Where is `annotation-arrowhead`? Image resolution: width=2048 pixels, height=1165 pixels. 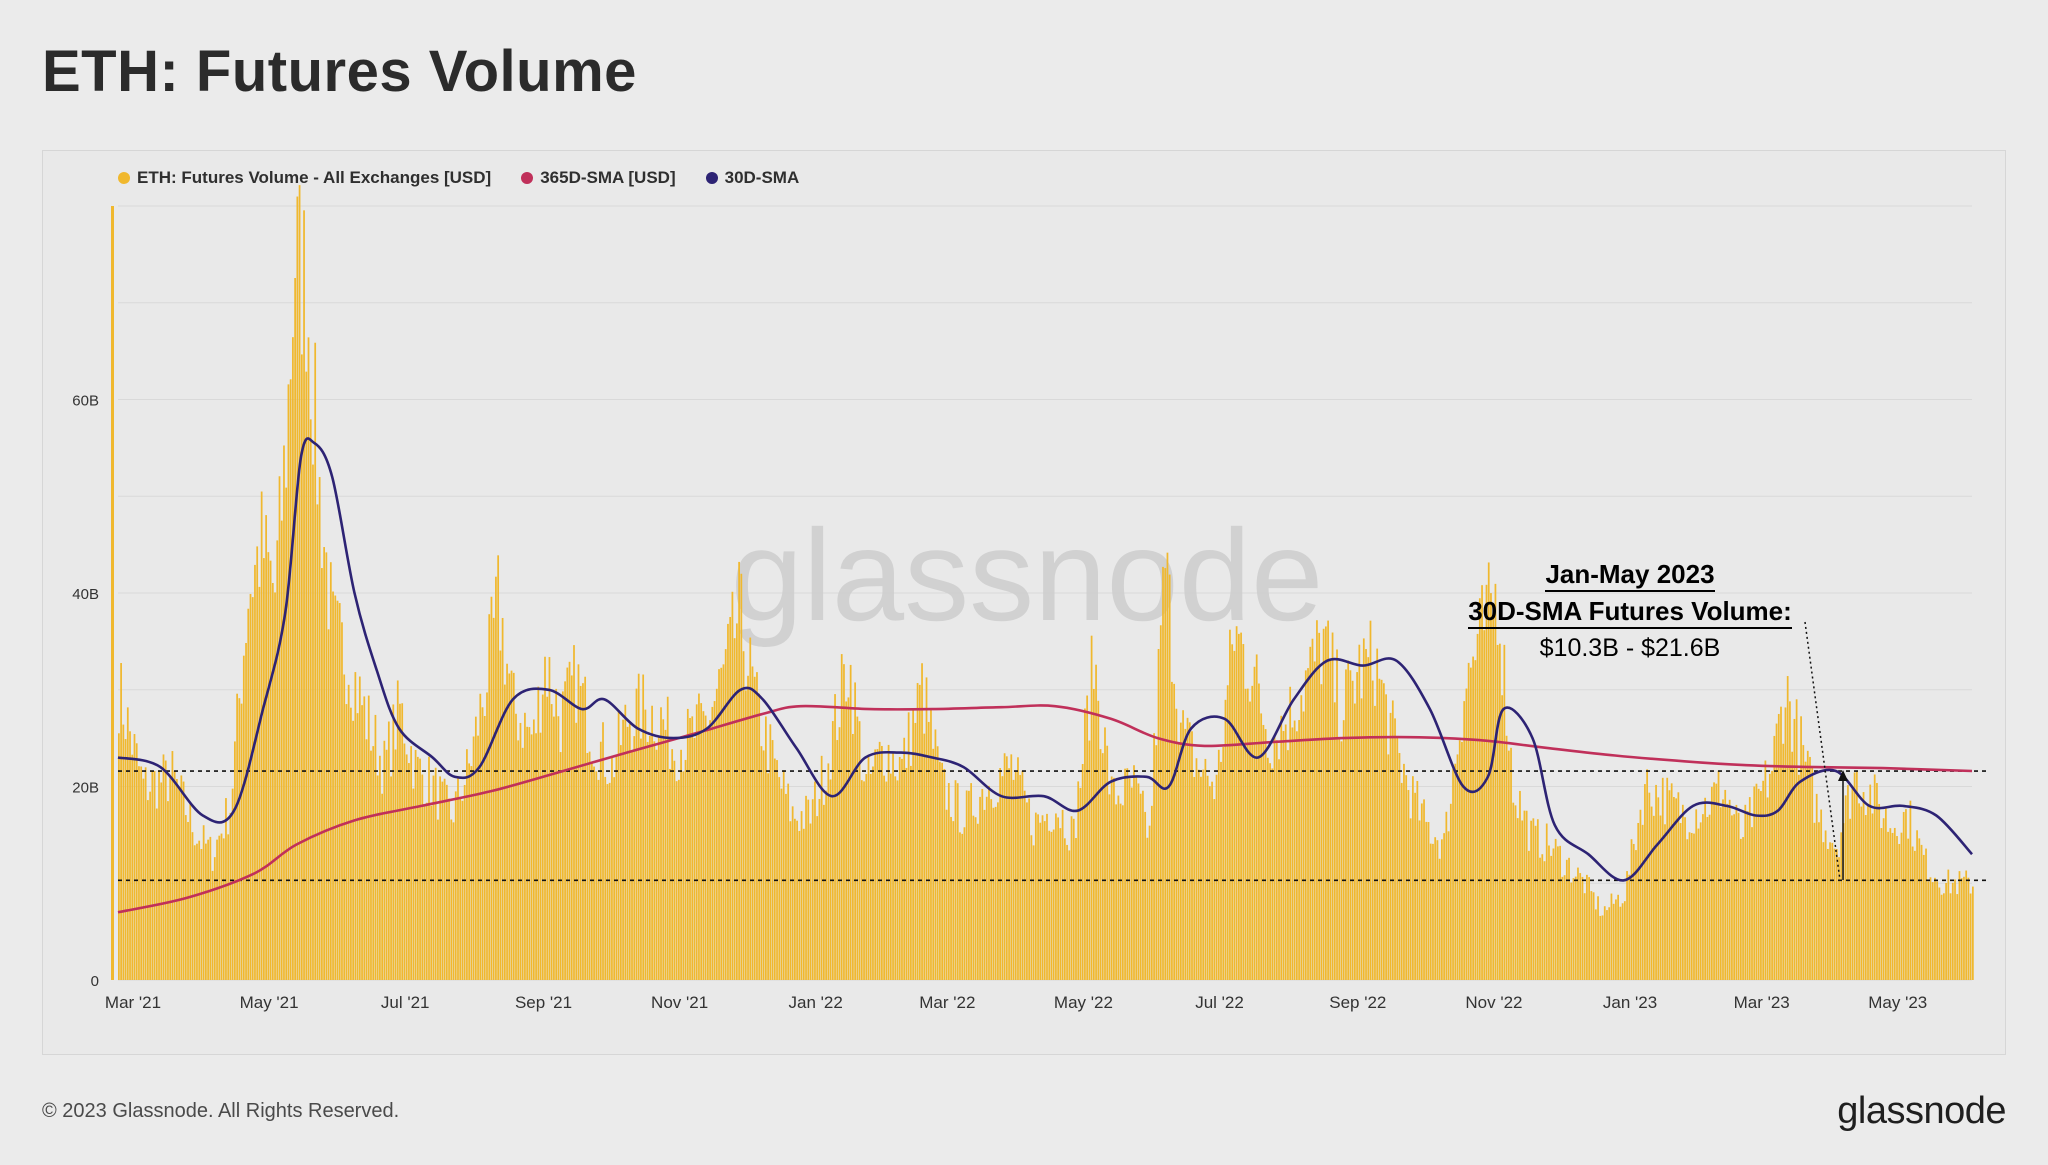 annotation-arrowhead is located at coordinates (1843, 775).